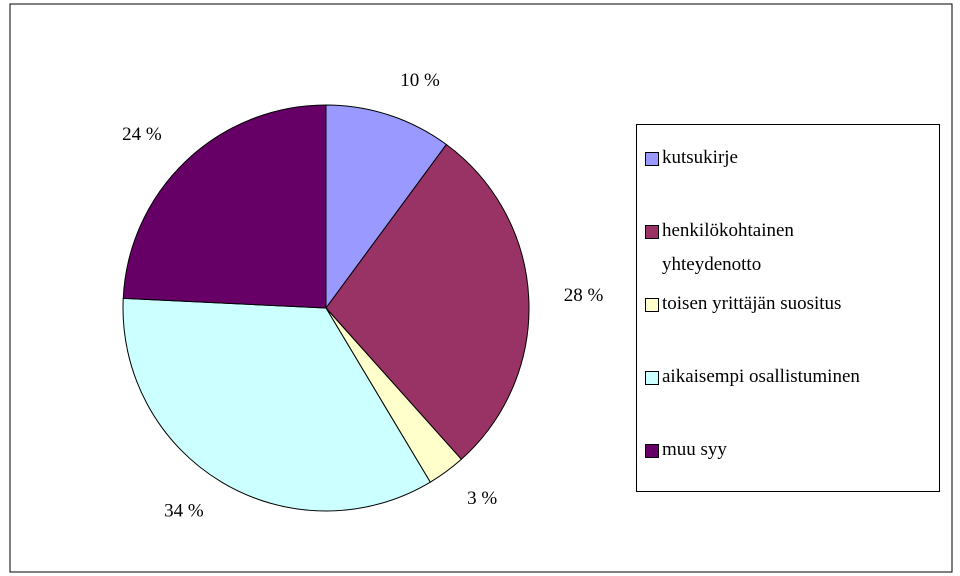 The image size is (960, 576). I want to click on legend-label: henkilökohtainen yhteydenotto, so click(728, 247).